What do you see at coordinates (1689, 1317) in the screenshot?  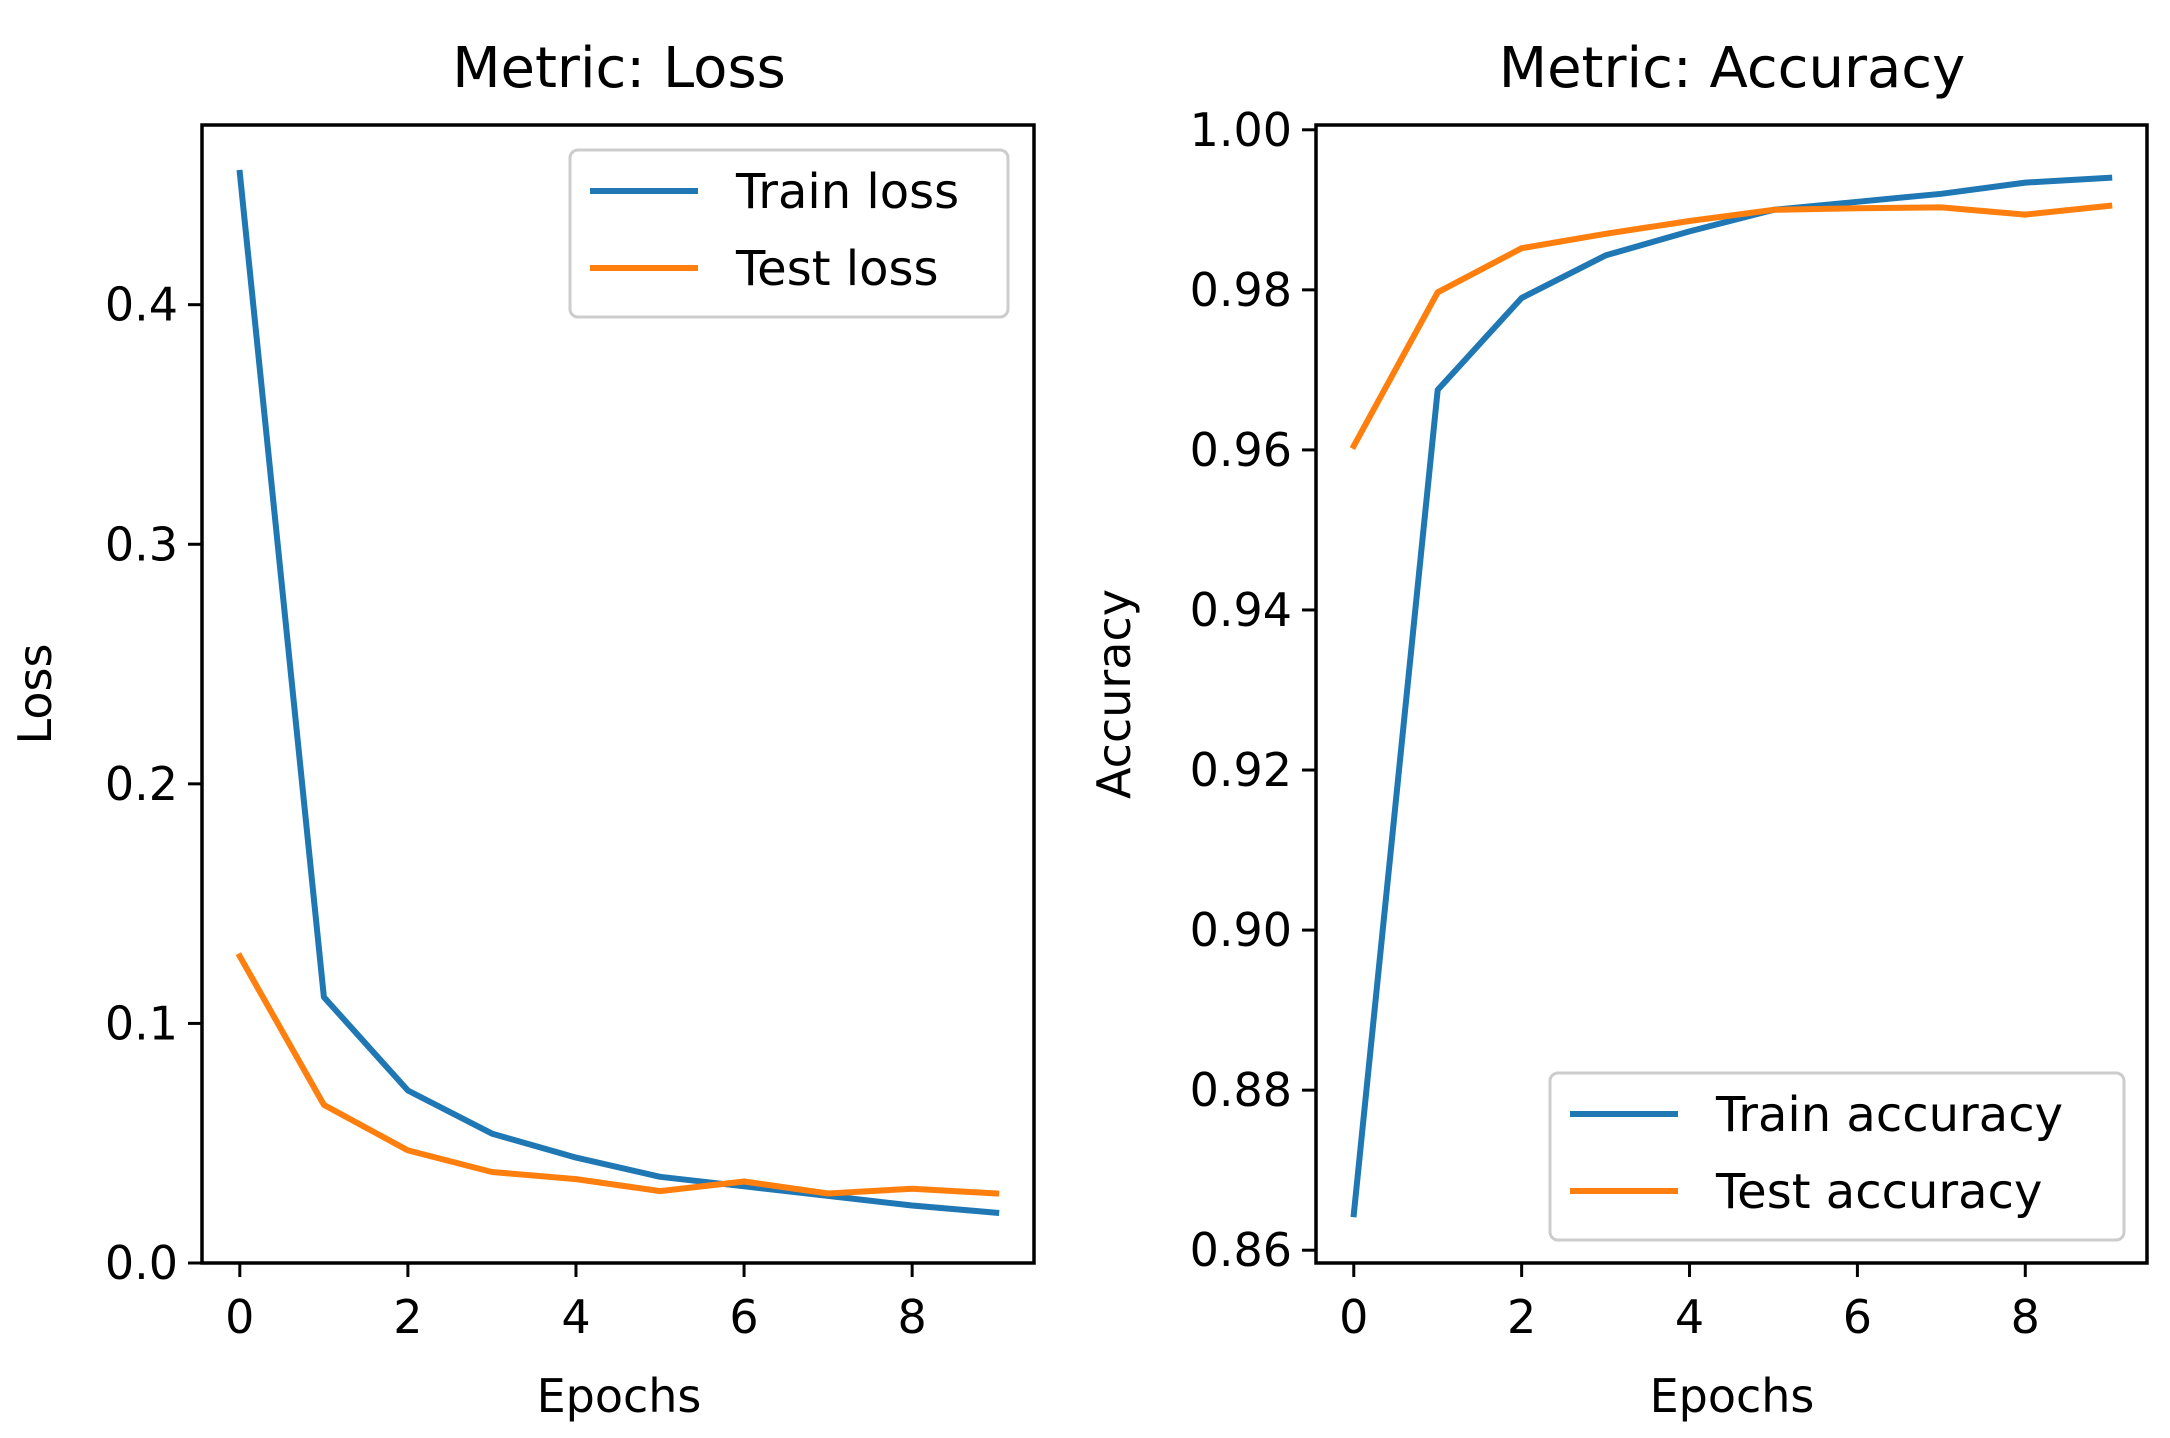 I see `accuracy-x-tick-label: 4` at bounding box center [1689, 1317].